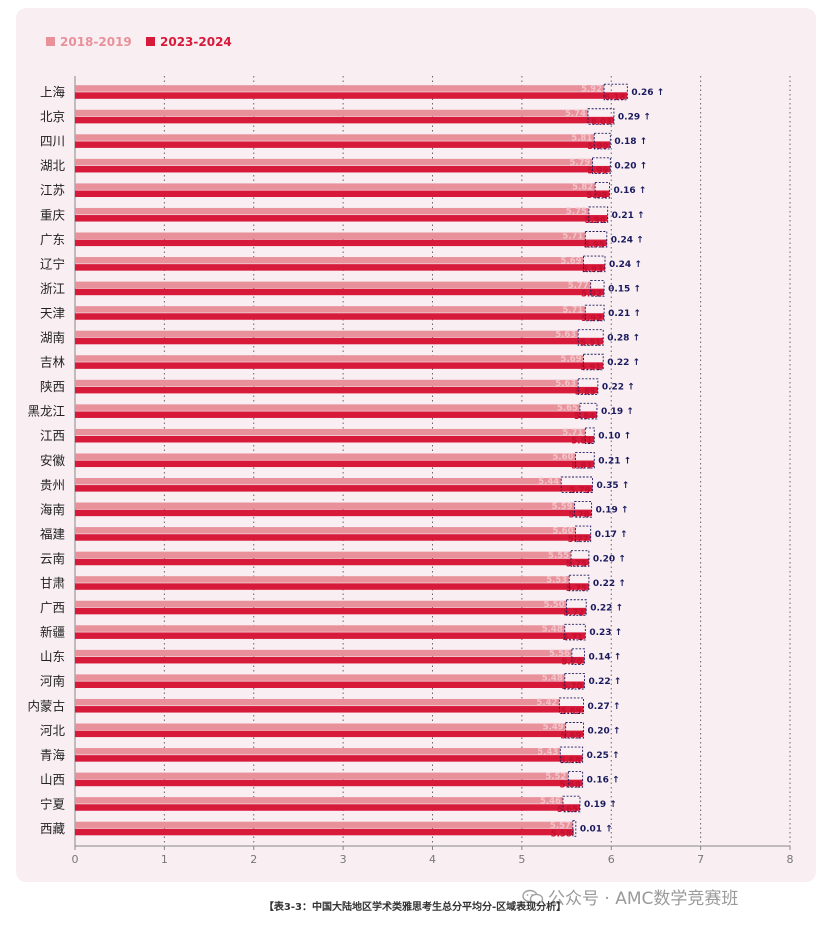 Image resolution: width=830 pixels, height=930 pixels. I want to click on category-label: 广东, so click(52, 239).